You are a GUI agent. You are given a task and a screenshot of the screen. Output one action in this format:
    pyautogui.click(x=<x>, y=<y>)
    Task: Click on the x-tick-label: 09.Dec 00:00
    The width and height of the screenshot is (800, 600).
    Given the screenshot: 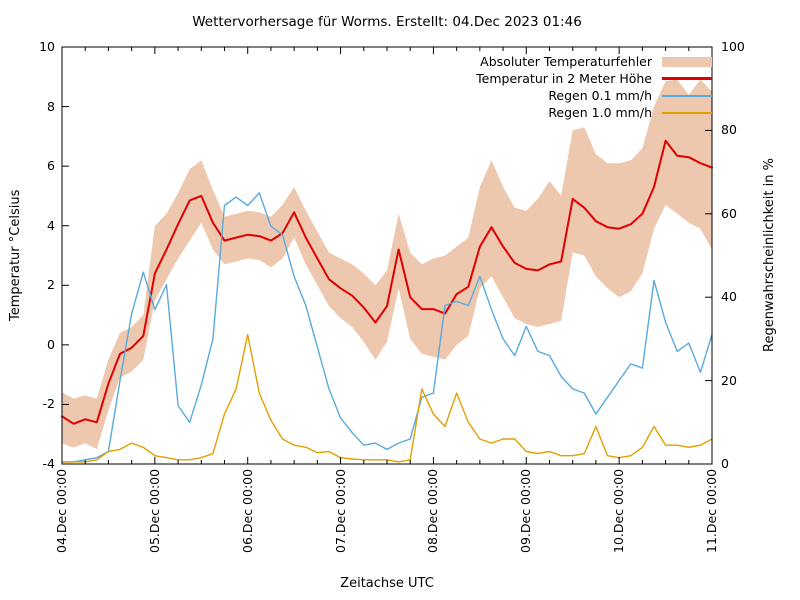 What is the action you would take?
    pyautogui.click(x=526, y=511)
    